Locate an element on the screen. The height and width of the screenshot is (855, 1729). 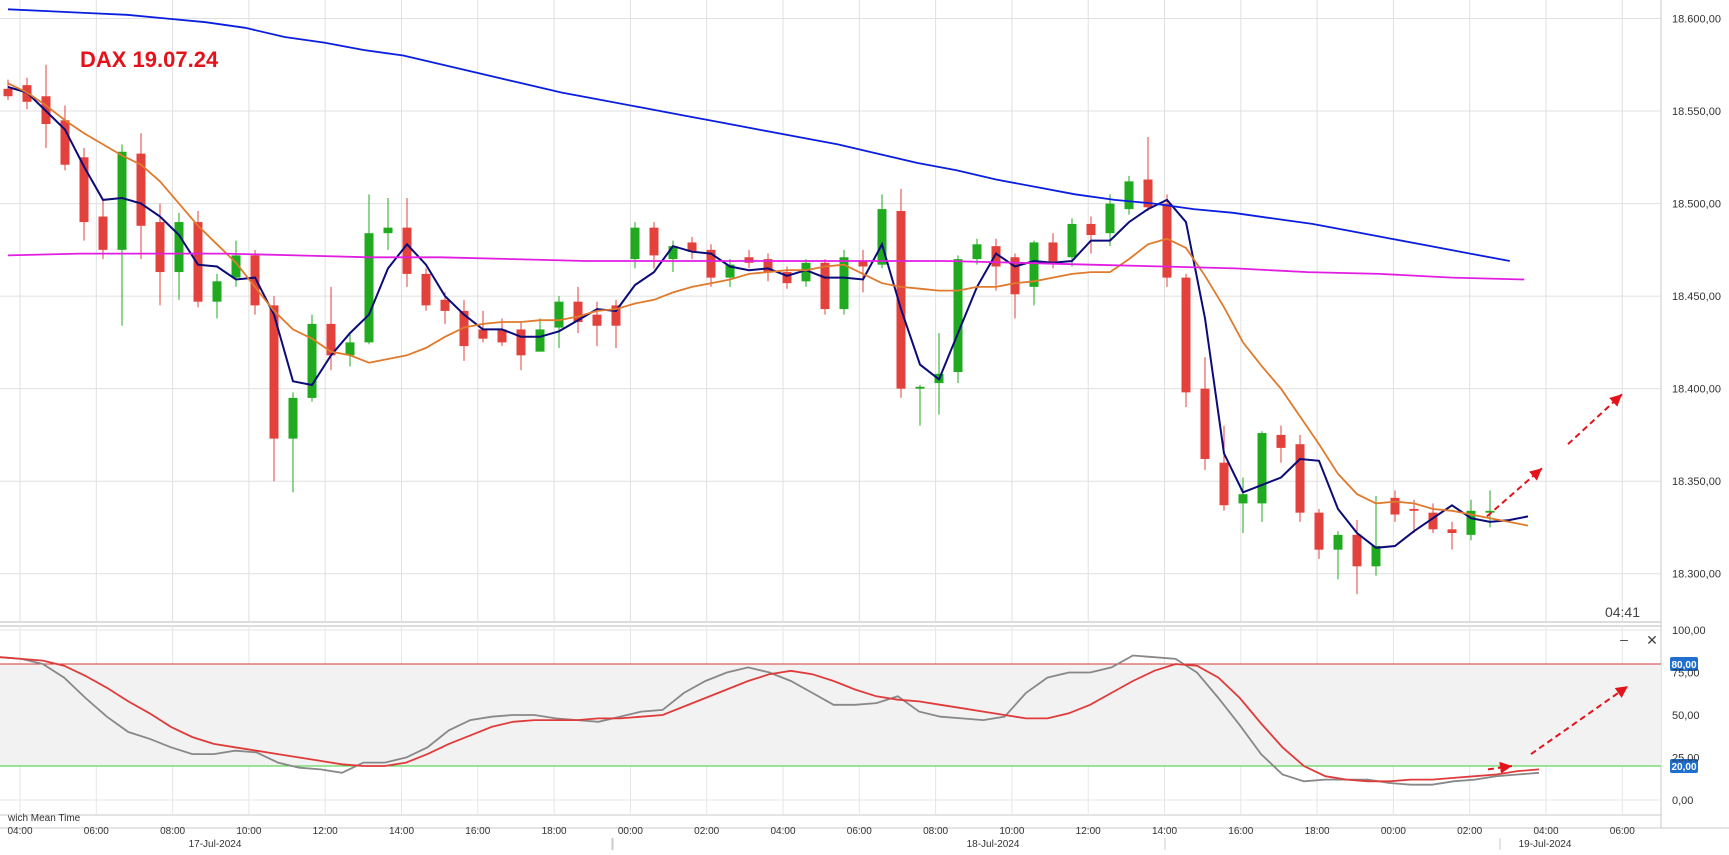
price-tick-label: 18.300,00 is located at coordinates (1696, 575).